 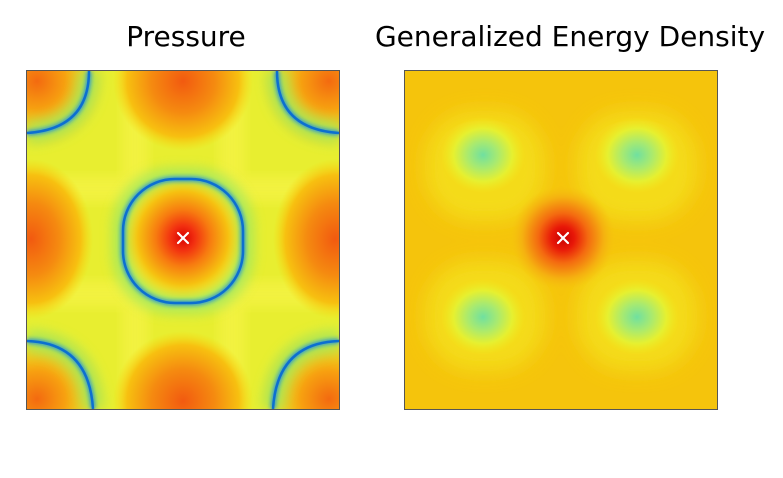 What do you see at coordinates (186, 36) in the screenshot?
I see `pressure-title: Pressure` at bounding box center [186, 36].